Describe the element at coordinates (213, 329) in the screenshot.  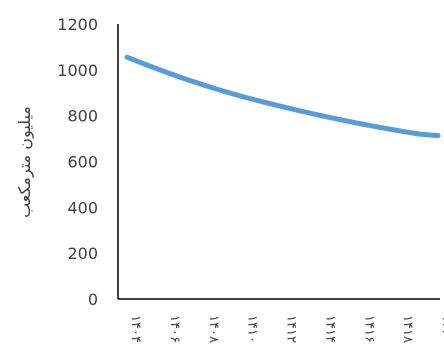
I see `x-tick-label: ۱۴۰۸` at that location.